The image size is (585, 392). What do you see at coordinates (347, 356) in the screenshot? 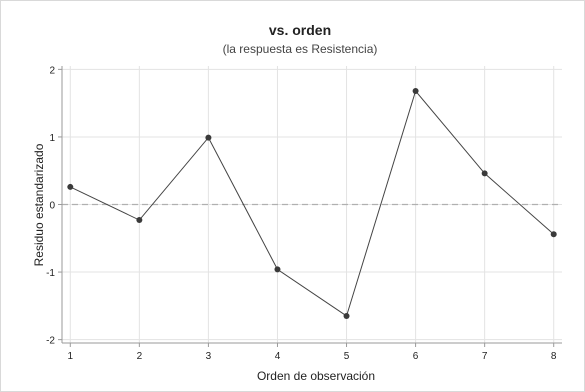
I see `x-tick-label: 5` at bounding box center [347, 356].